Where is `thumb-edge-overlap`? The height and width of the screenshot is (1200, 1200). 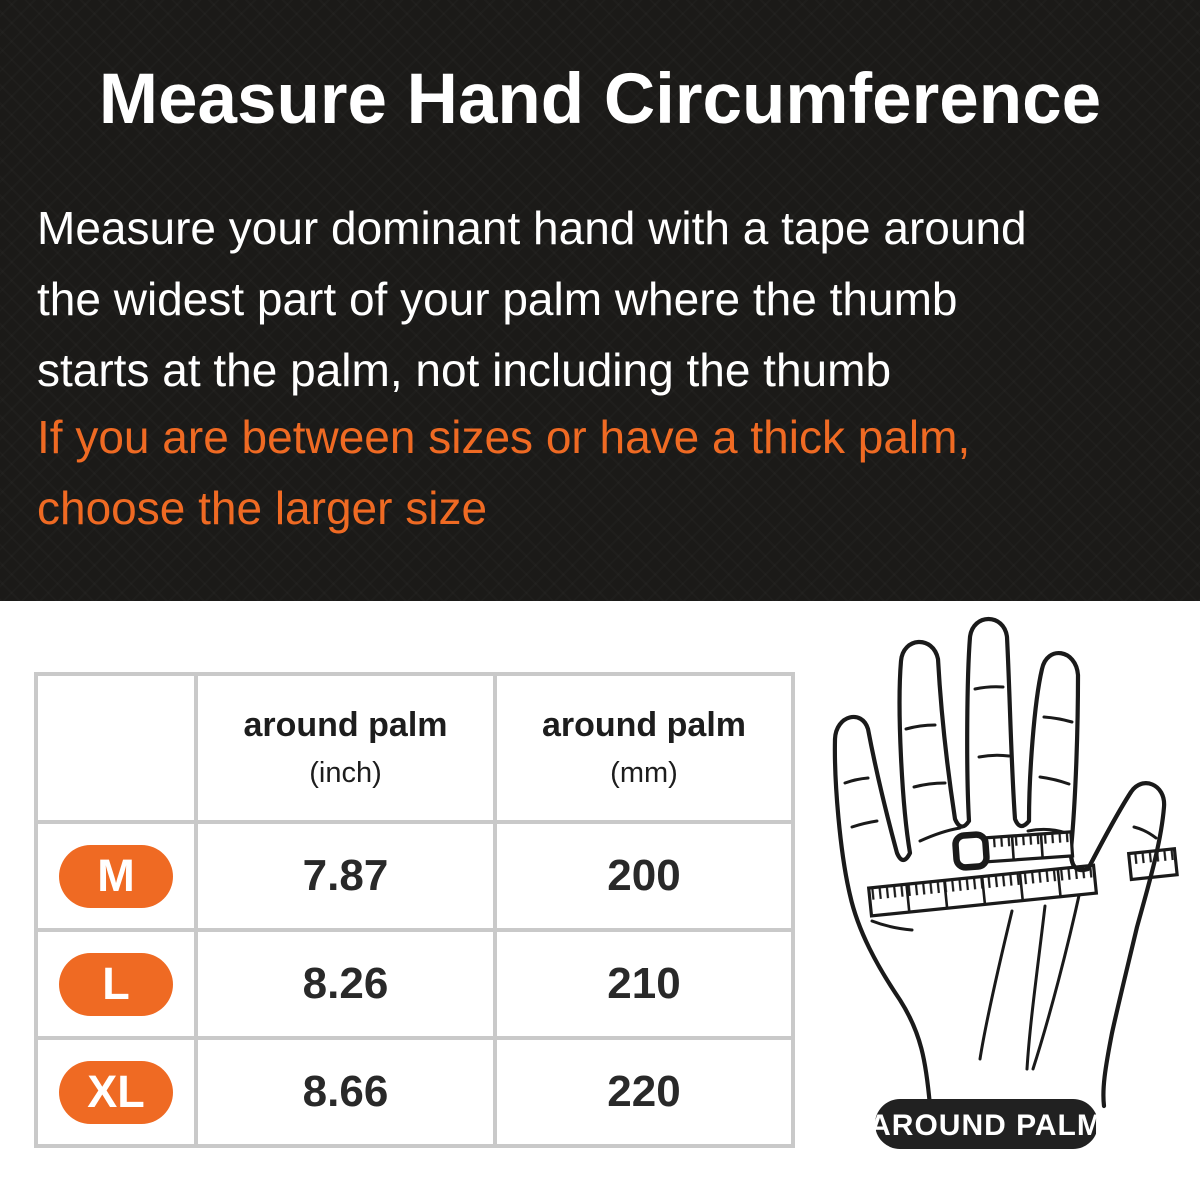 thumb-edge-overlap is located at coordinates (1101, 831).